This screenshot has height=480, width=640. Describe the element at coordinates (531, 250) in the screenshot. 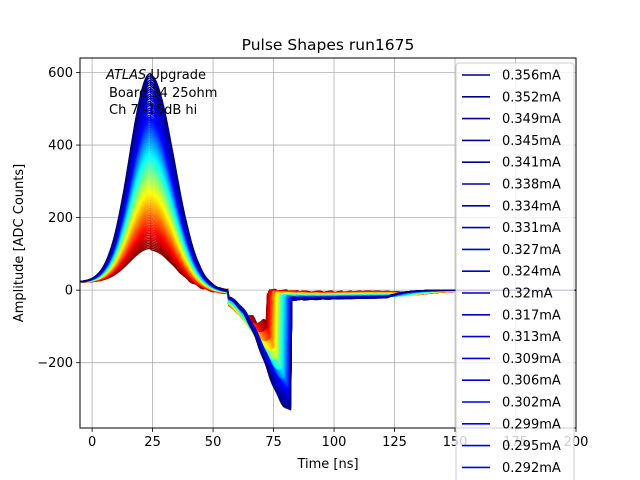

I see `legend-label: 0.327mA` at that location.